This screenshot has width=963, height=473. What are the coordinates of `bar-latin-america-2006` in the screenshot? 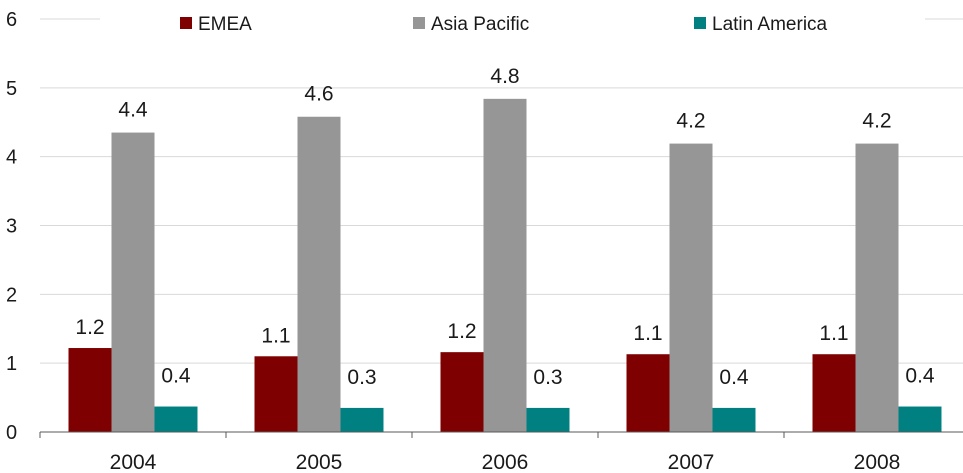 It's located at (548, 419).